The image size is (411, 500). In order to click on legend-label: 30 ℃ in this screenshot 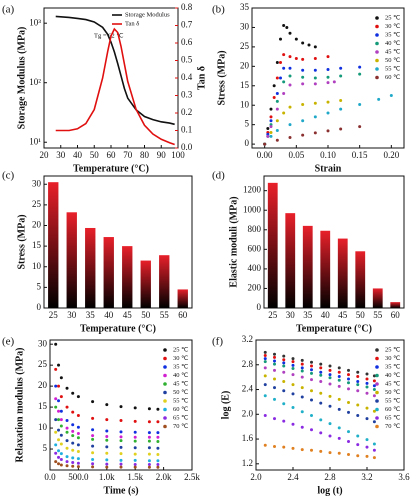, I will do `click(393, 26)`.